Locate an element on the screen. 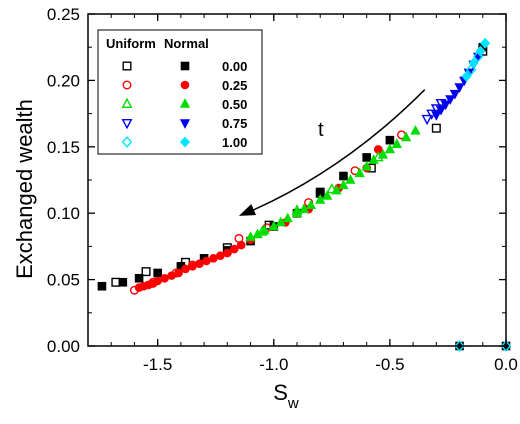 The image size is (520, 424). legend-rows: 0.00 0.25 0.50 0.75 1.00 is located at coordinates (184, 104).